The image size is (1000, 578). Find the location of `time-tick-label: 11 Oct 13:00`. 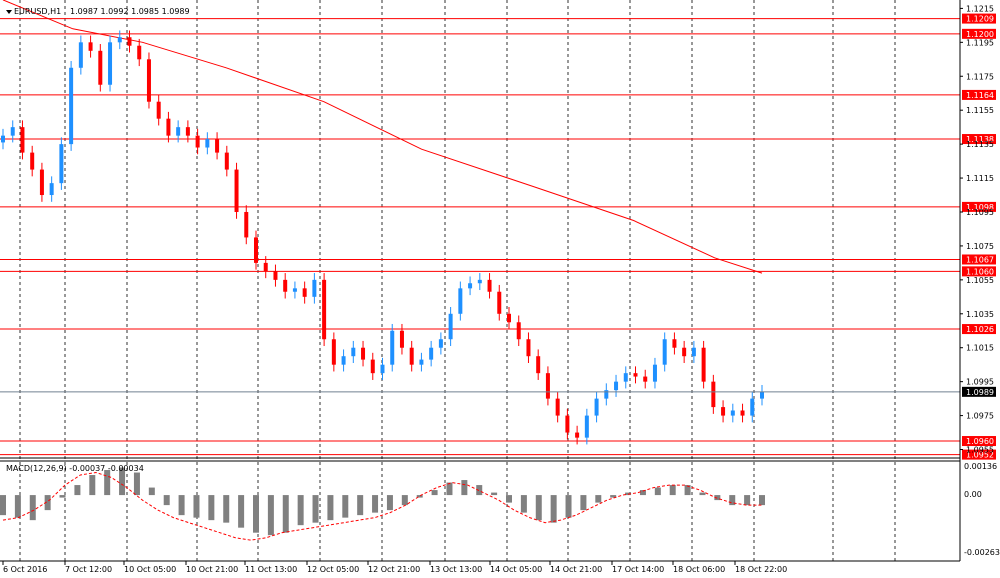

time-tick-label: 11 Oct 13:00 is located at coordinates (271, 569).